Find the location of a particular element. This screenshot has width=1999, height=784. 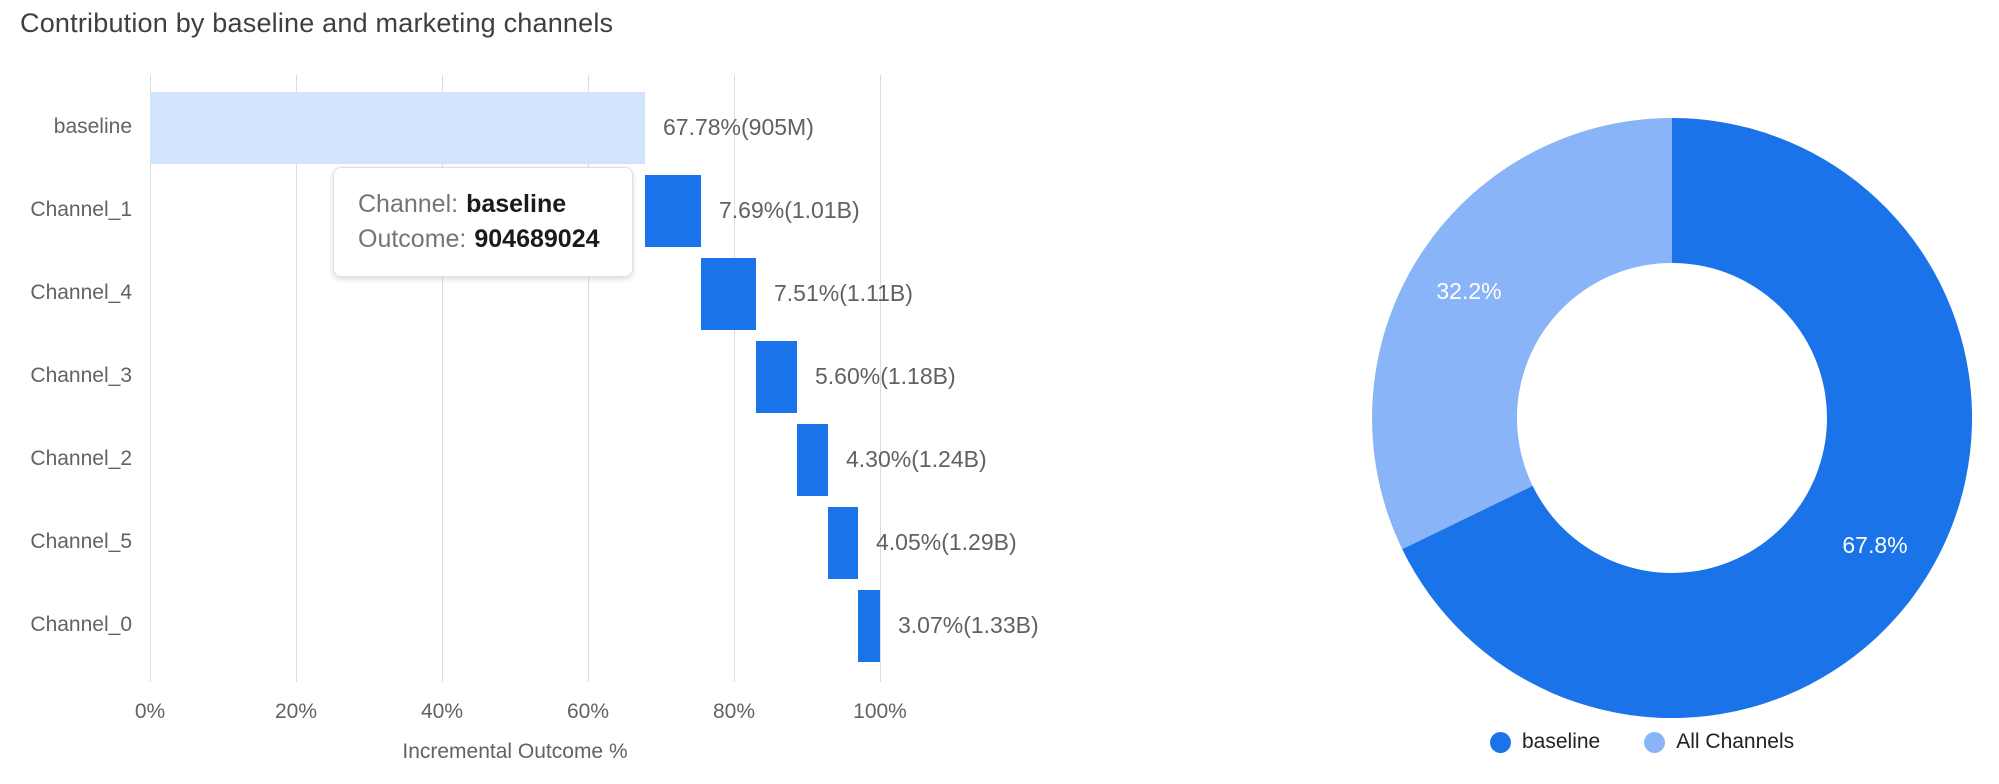

tooltip-channel-row: Channel: baseline is located at coordinates (495, 204).